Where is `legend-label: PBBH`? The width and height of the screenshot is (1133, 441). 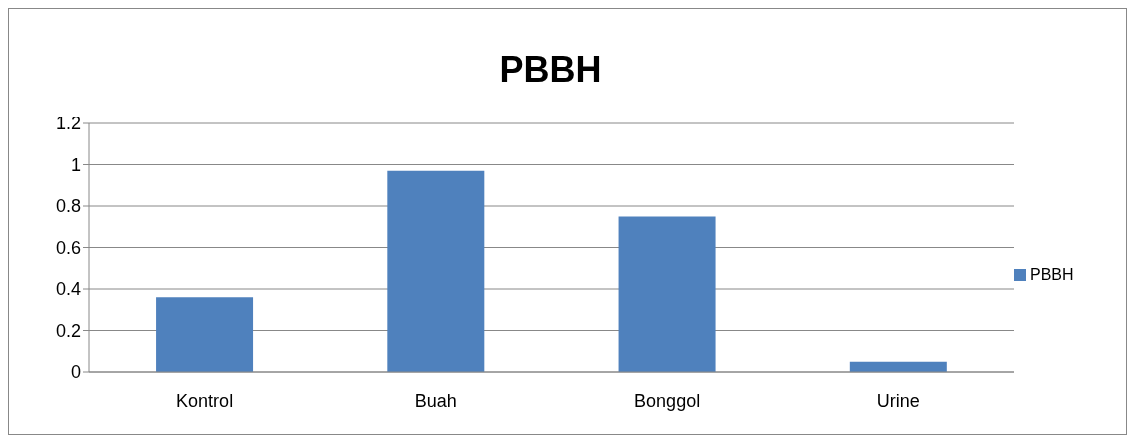 legend-label: PBBH is located at coordinates (1052, 274).